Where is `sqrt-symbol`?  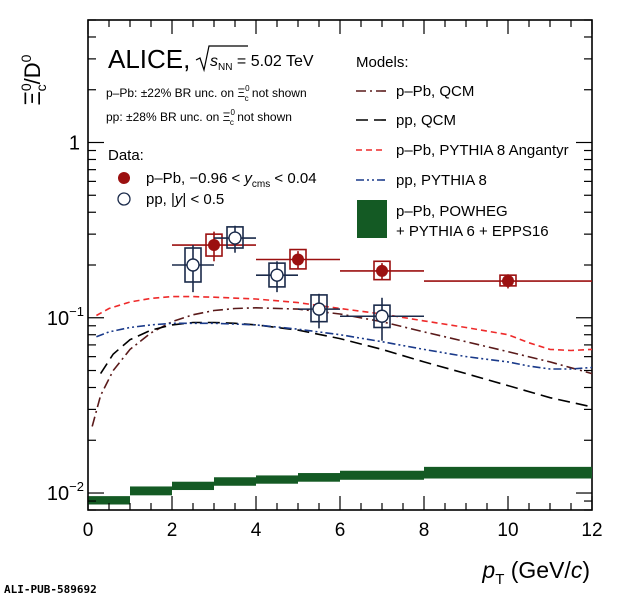 sqrt-symbol is located at coordinates (221, 59).